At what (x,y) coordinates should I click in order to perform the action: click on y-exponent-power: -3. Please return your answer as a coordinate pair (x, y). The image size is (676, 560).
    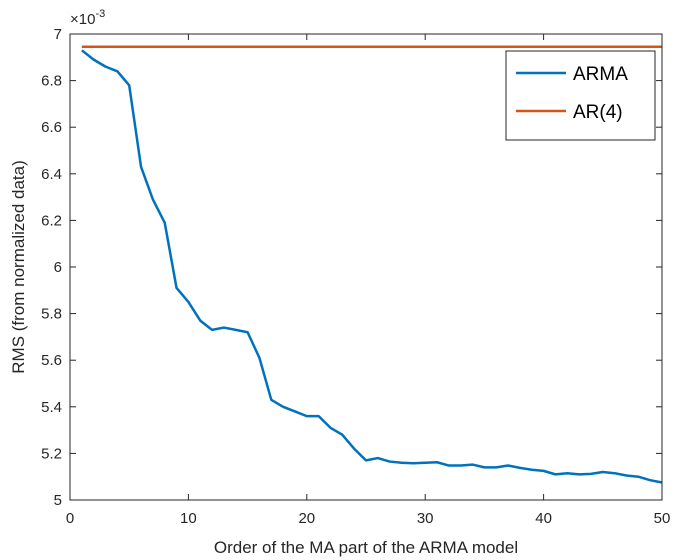
    Looking at the image, I should click on (100, 14).